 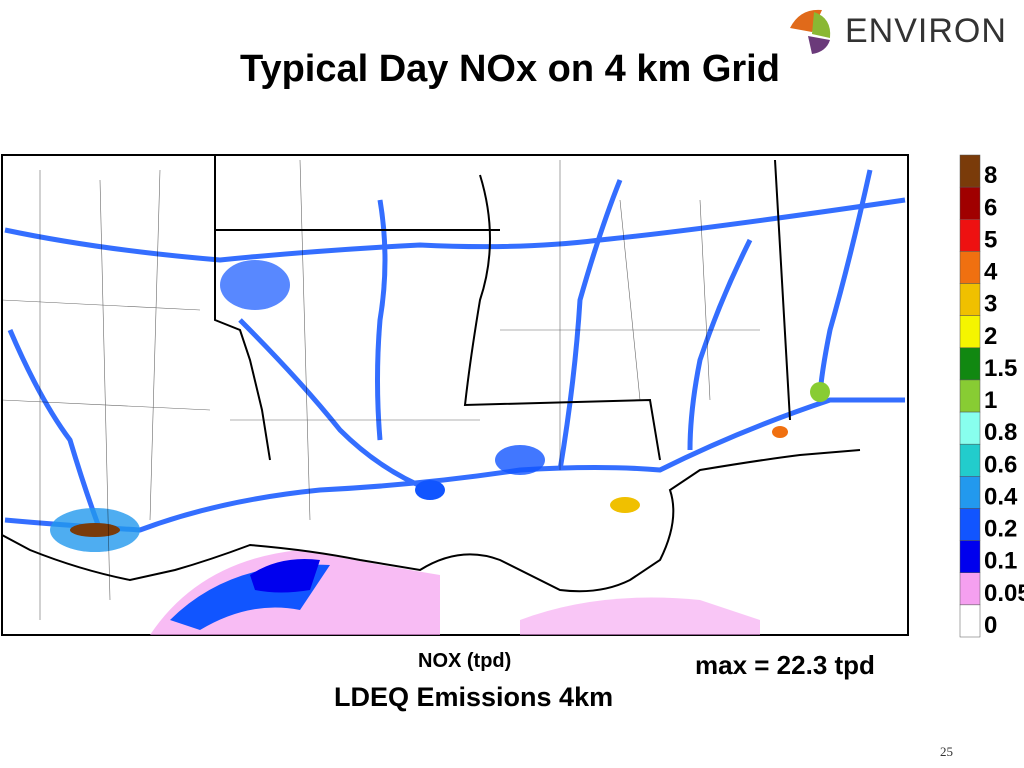 I want to click on logo-text: ENVIRON, so click(x=926, y=31).